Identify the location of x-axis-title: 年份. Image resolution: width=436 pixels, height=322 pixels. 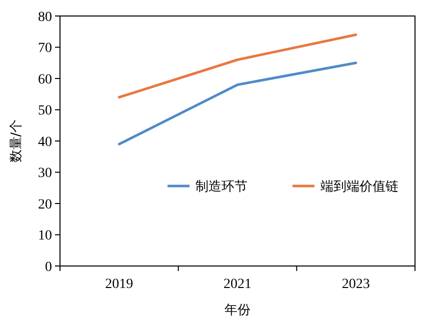
(237, 310).